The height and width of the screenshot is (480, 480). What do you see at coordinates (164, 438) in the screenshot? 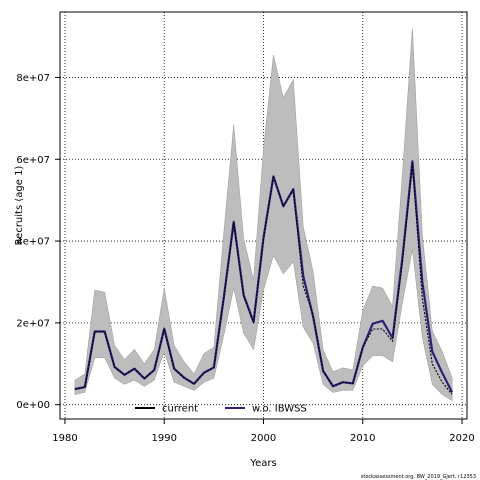
I see `x-tick-label: 1990` at bounding box center [164, 438].